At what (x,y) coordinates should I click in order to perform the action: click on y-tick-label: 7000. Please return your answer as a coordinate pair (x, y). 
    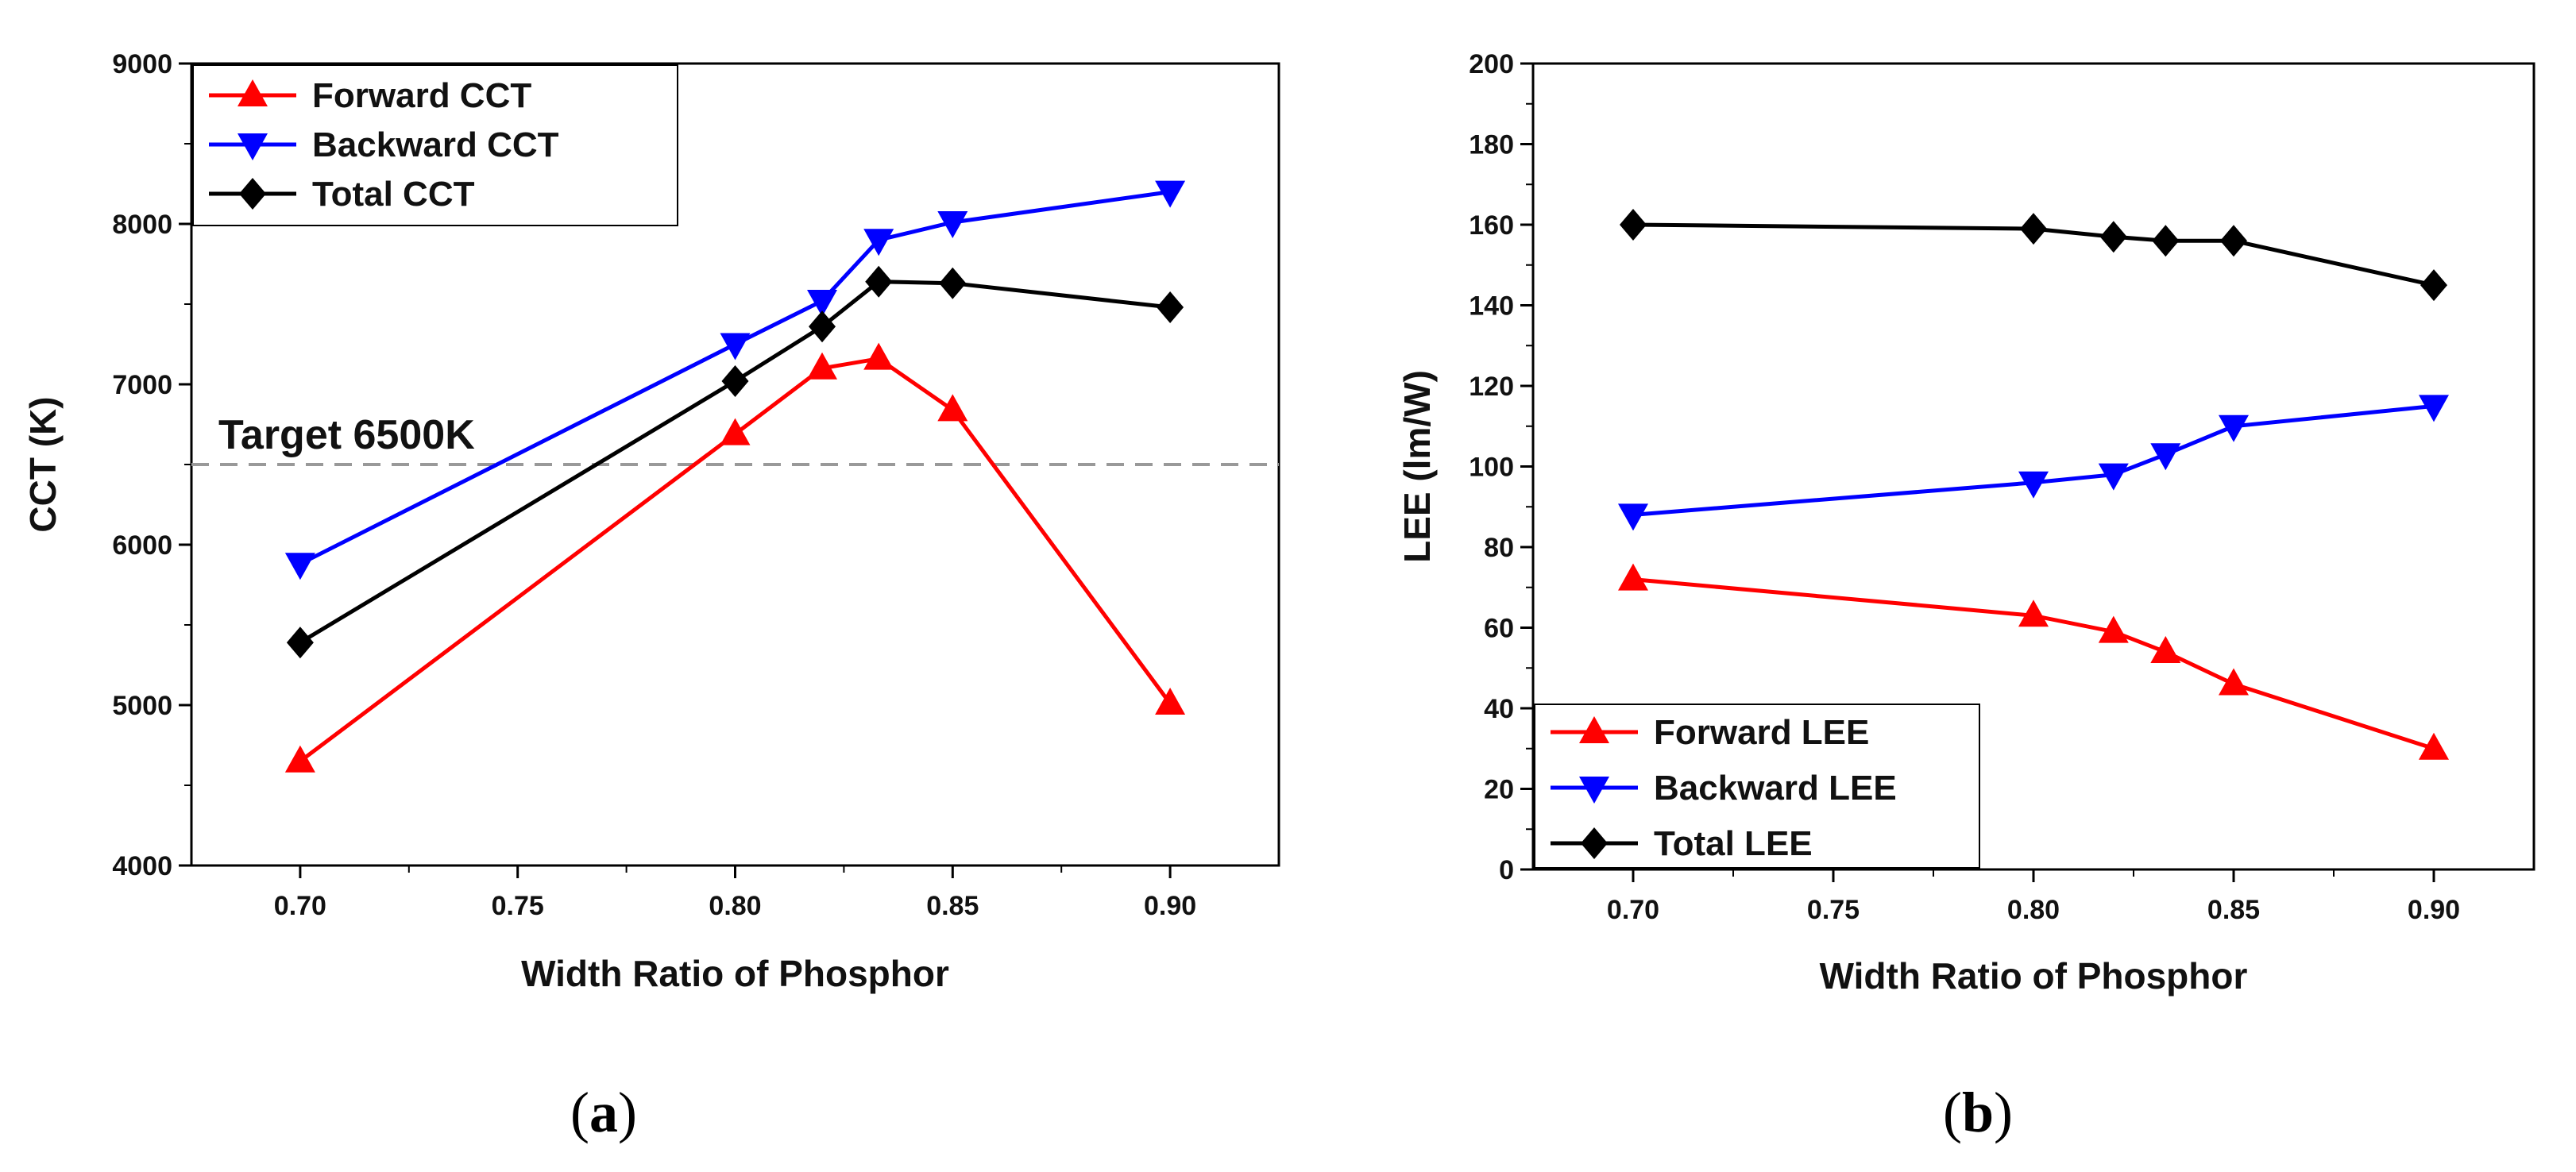
    Looking at the image, I should click on (142, 385).